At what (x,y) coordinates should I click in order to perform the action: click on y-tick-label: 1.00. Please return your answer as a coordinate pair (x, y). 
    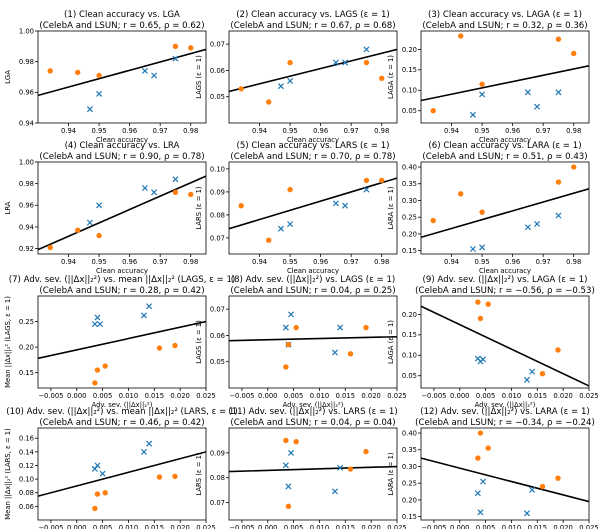
    Looking at the image, I should click on (26, 162).